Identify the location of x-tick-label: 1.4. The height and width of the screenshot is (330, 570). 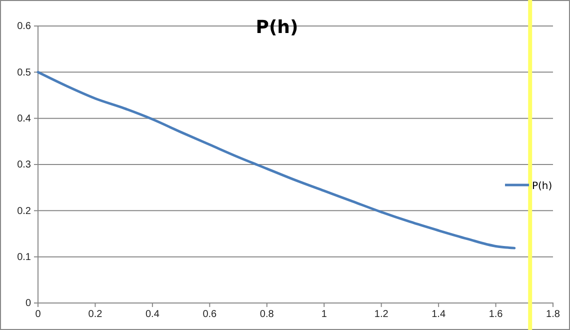
(439, 314).